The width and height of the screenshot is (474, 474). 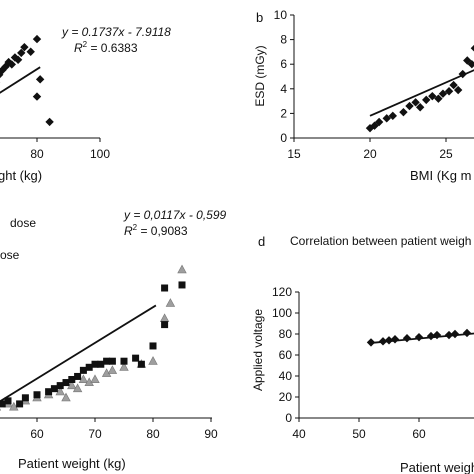 What do you see at coordinates (21, 175) in the screenshot?
I see `panel-a-x-axis-label: ght (kg)` at bounding box center [21, 175].